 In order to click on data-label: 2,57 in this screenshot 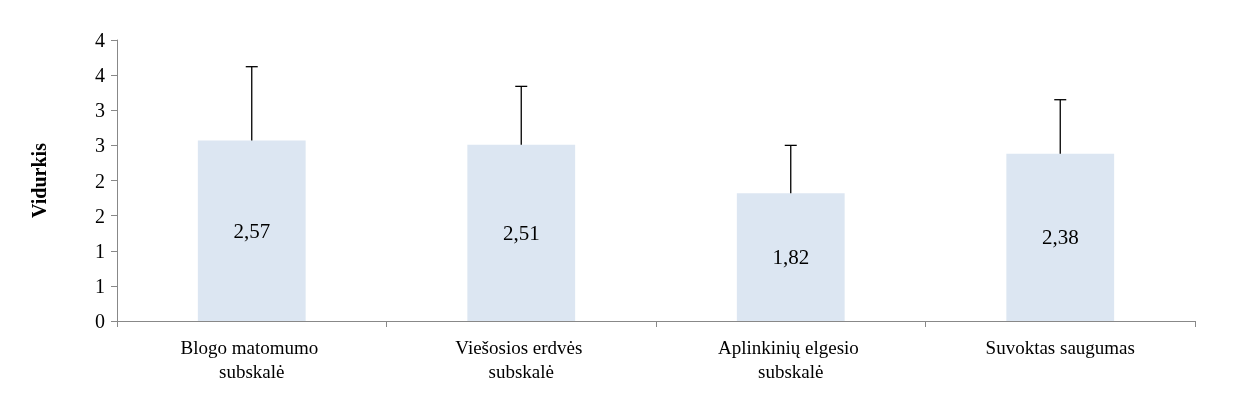, I will do `click(252, 230)`.